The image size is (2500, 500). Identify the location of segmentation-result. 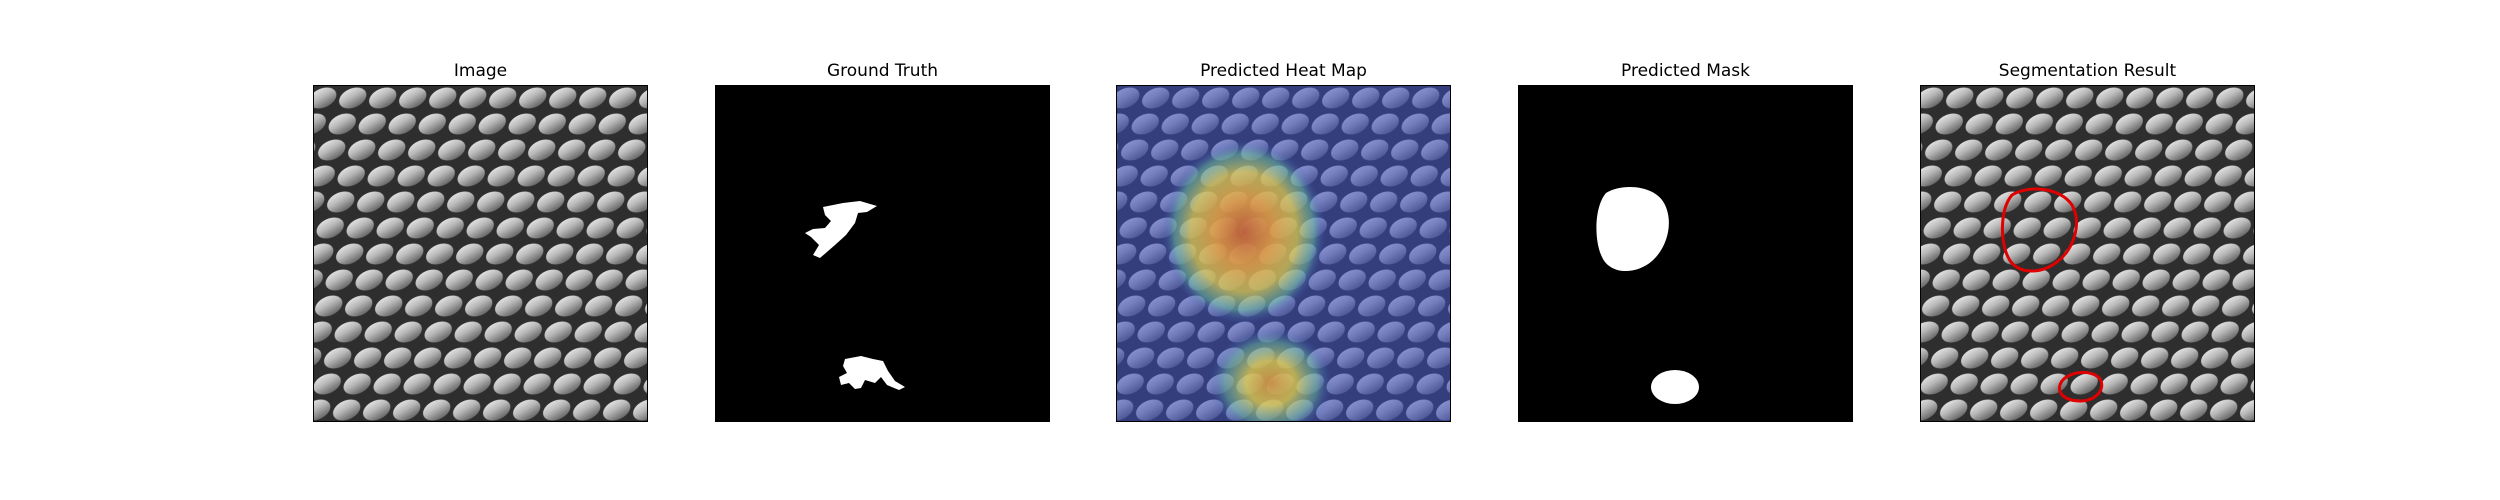
(2087, 253).